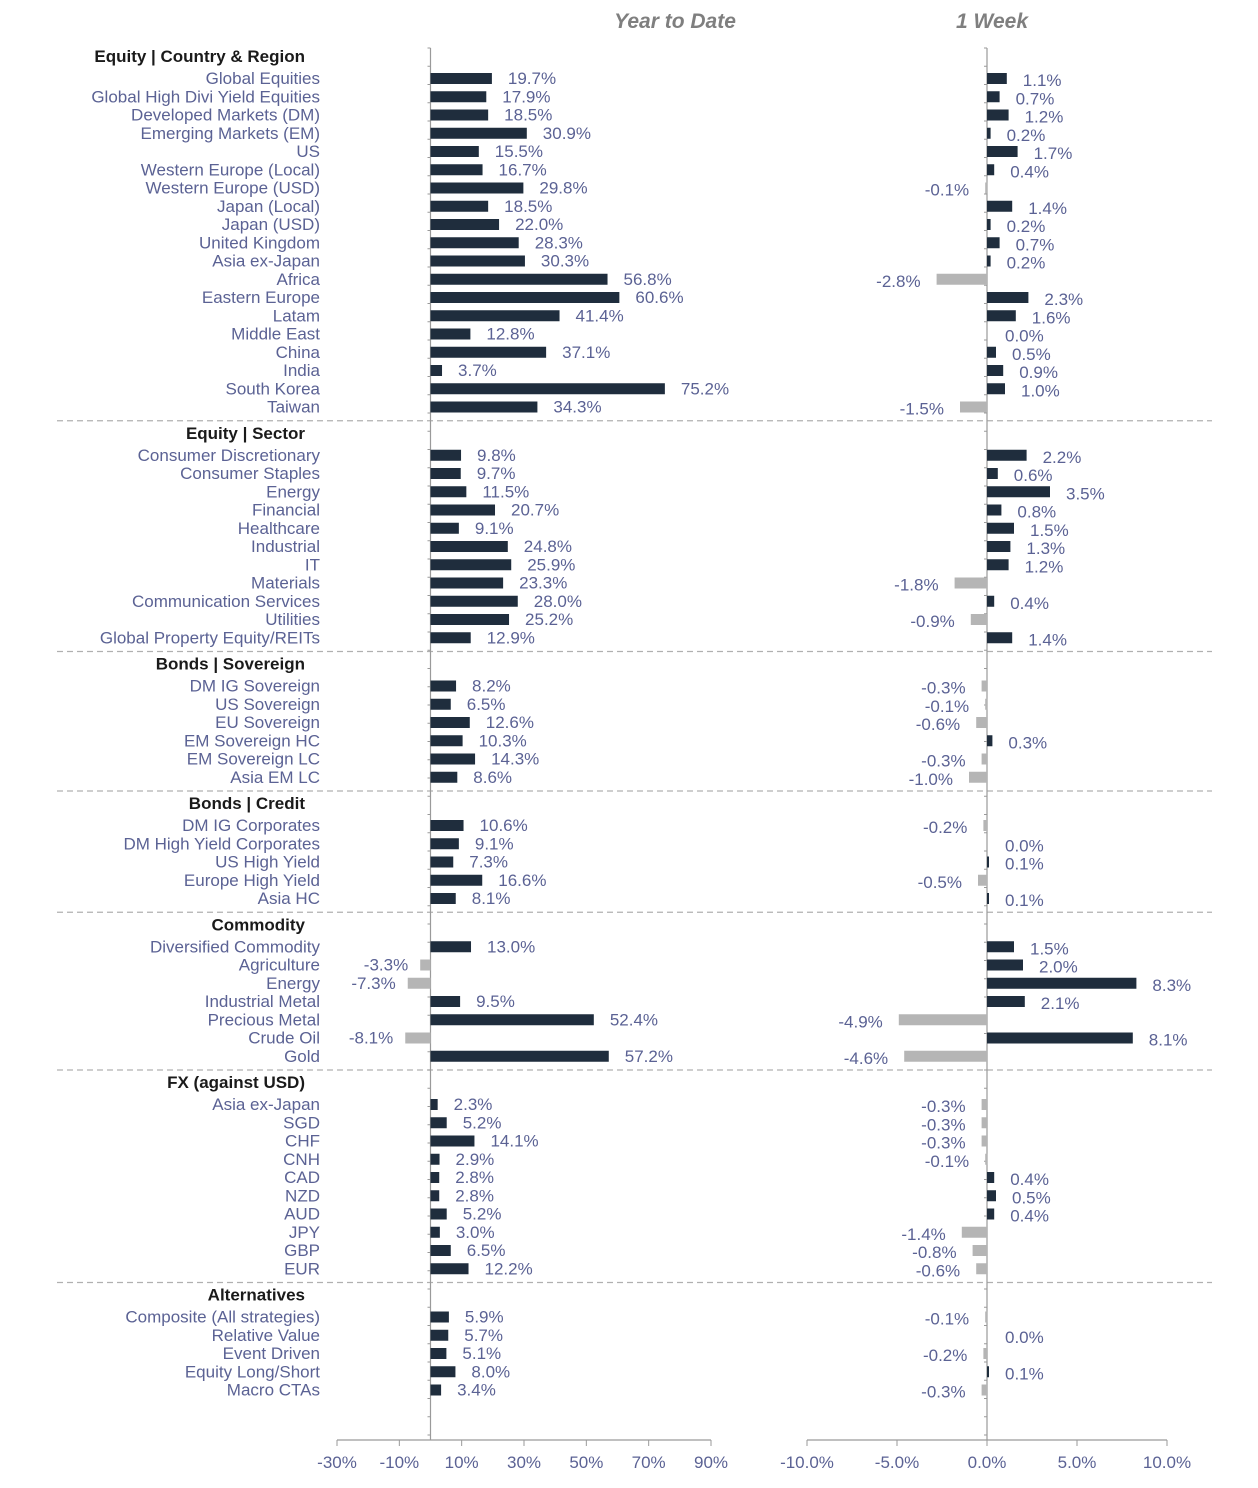 This screenshot has width=1258, height=1488. Describe the element at coordinates (1024, 1373) in the screenshot. I see `value-1w-equity-long-short: 0.1%` at that location.